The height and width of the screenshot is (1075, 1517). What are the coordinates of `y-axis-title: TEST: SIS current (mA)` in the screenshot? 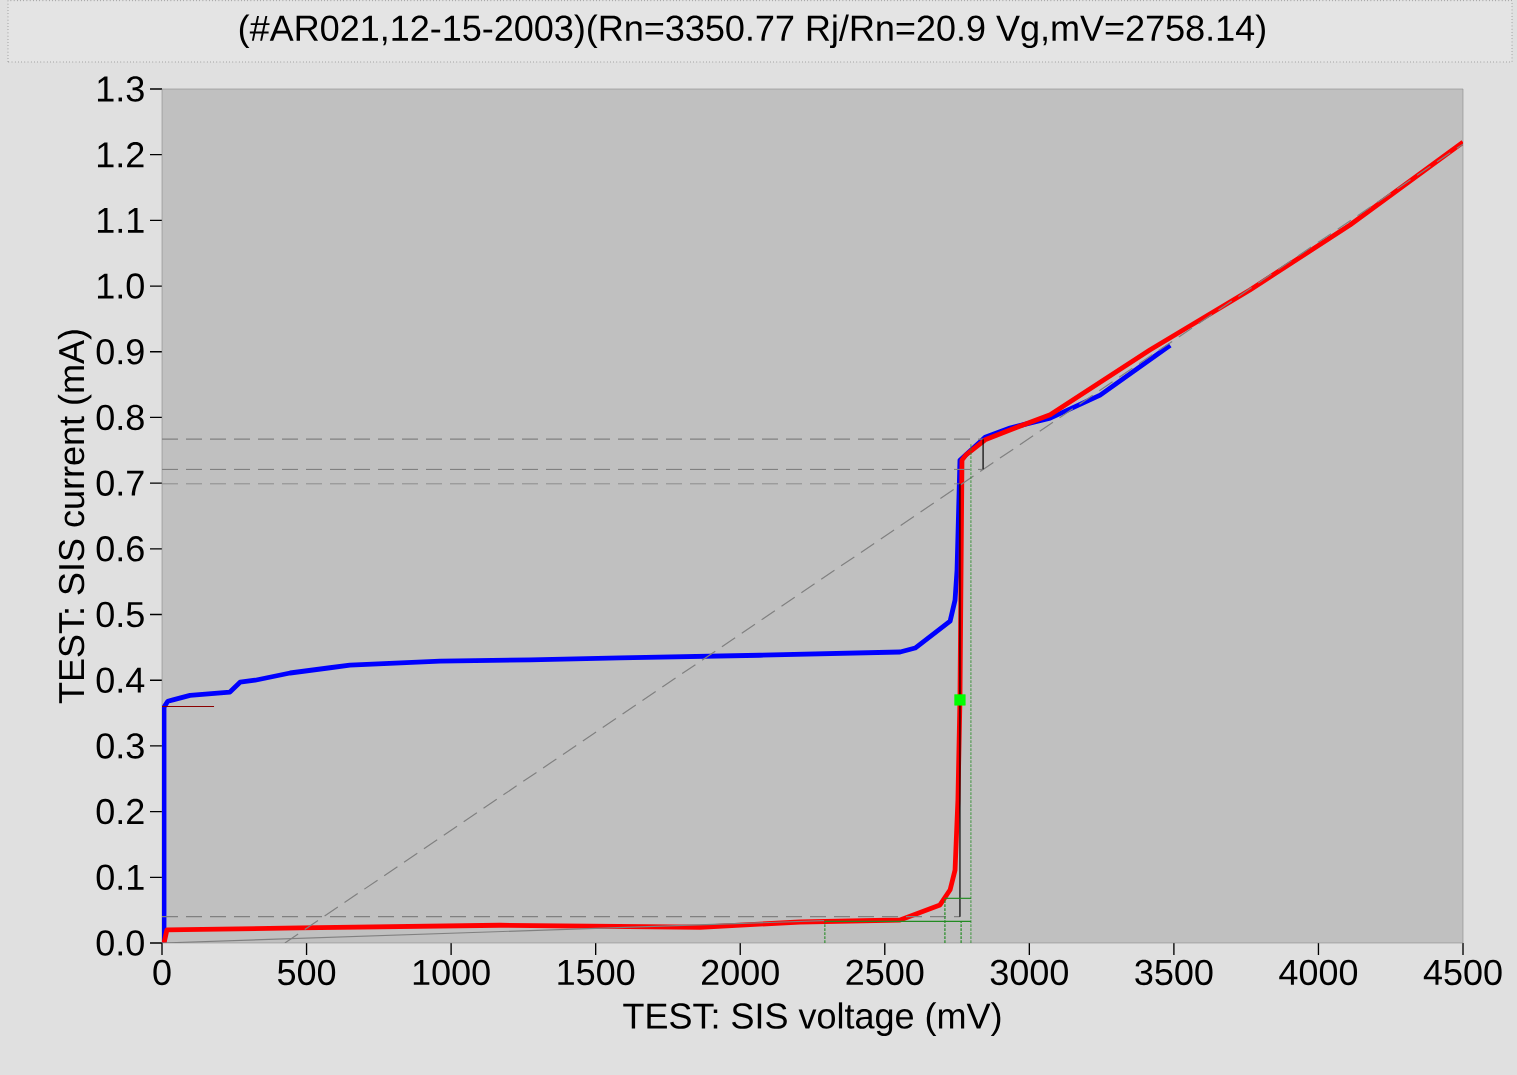 It's located at (74, 517).